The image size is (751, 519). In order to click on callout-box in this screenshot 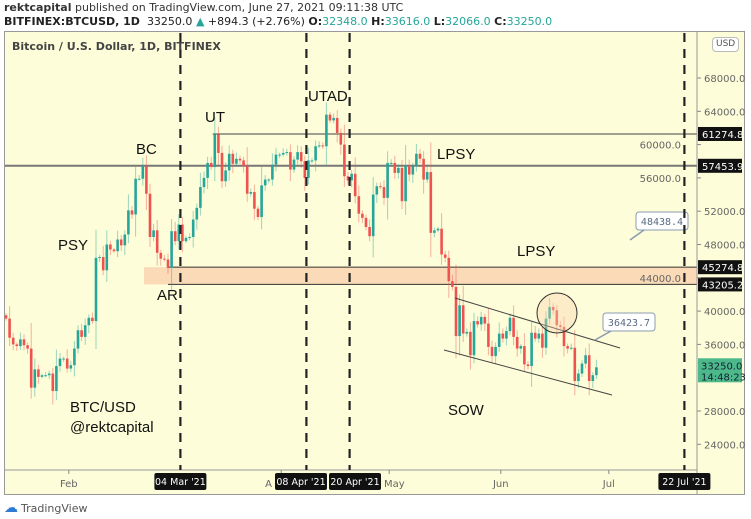, I will do `click(662, 221)`.